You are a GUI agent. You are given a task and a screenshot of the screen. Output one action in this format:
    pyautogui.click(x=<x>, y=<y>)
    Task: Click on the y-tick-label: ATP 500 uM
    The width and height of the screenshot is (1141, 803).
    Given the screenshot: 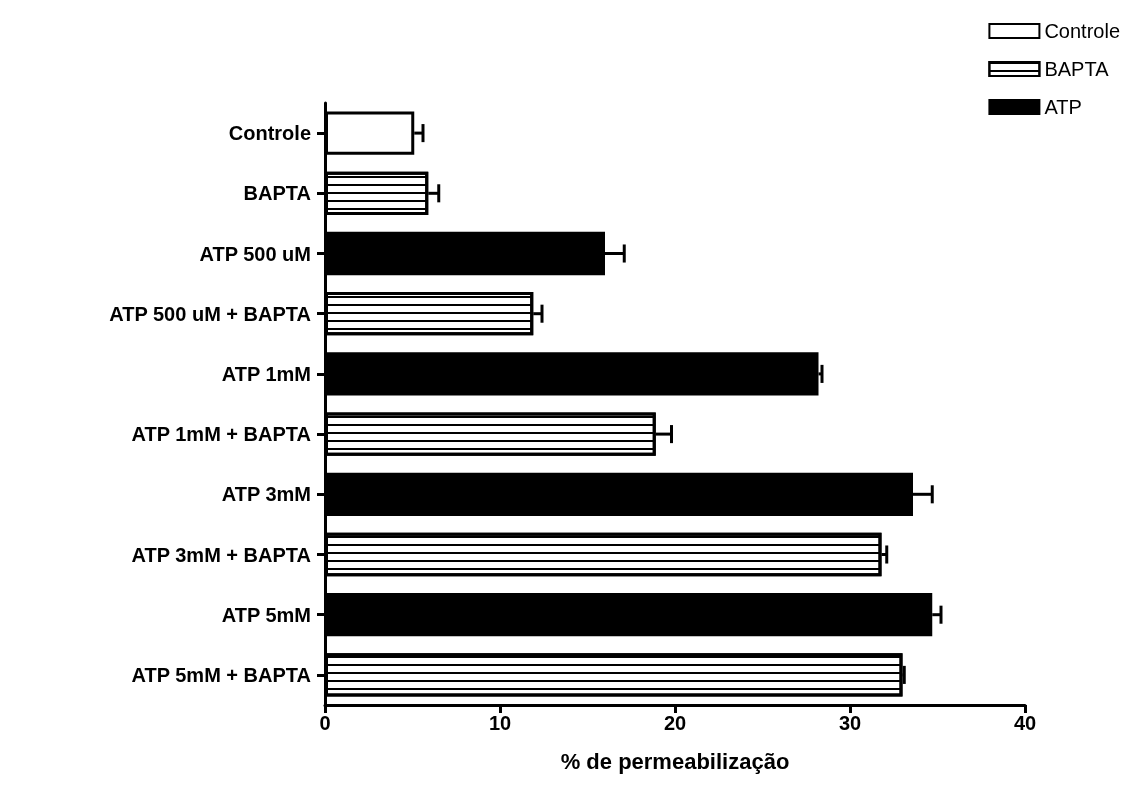 What is the action you would take?
    pyautogui.click(x=255, y=253)
    